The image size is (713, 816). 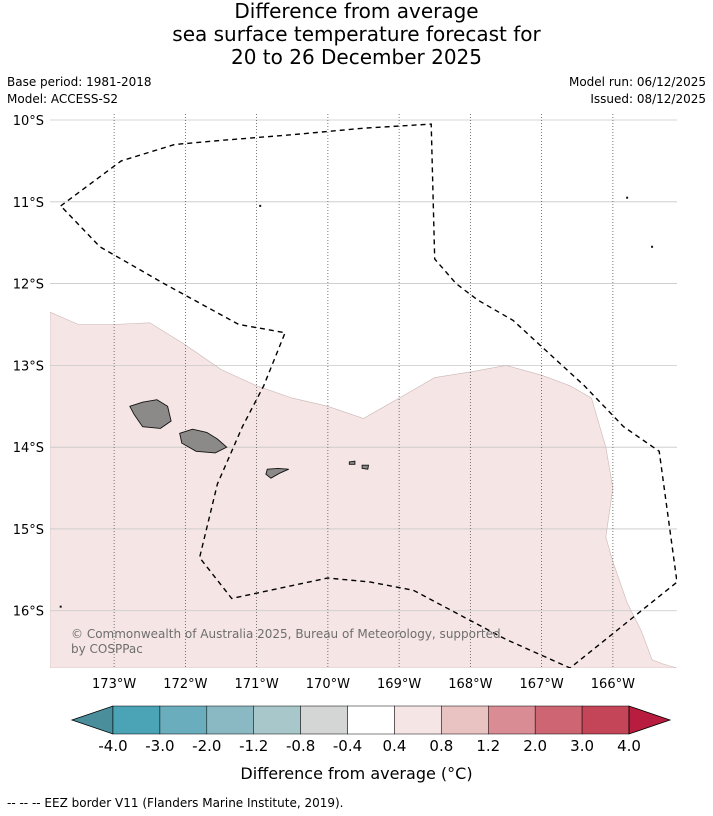 What do you see at coordinates (79, 91) in the screenshot?
I see `meta-left: Base period: 1981-2018 Model: ACCESS-S2` at bounding box center [79, 91].